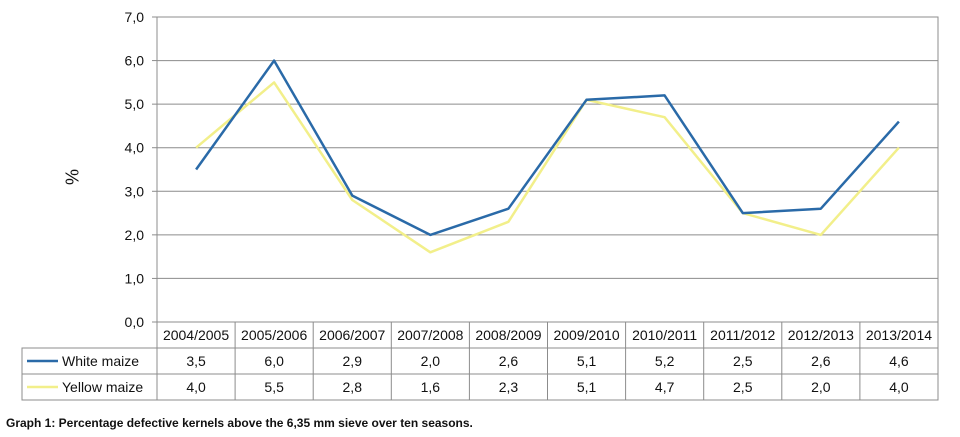 The image size is (960, 437). I want to click on x-tick-label: 2013/2014, so click(899, 335).